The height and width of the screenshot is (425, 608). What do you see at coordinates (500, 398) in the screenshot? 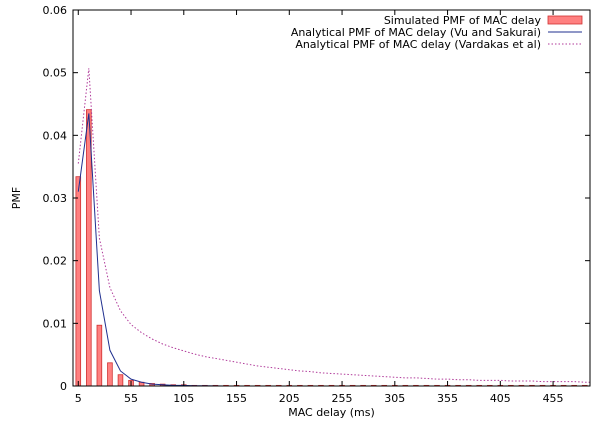
I see `x-tick-label: 405` at bounding box center [500, 398].